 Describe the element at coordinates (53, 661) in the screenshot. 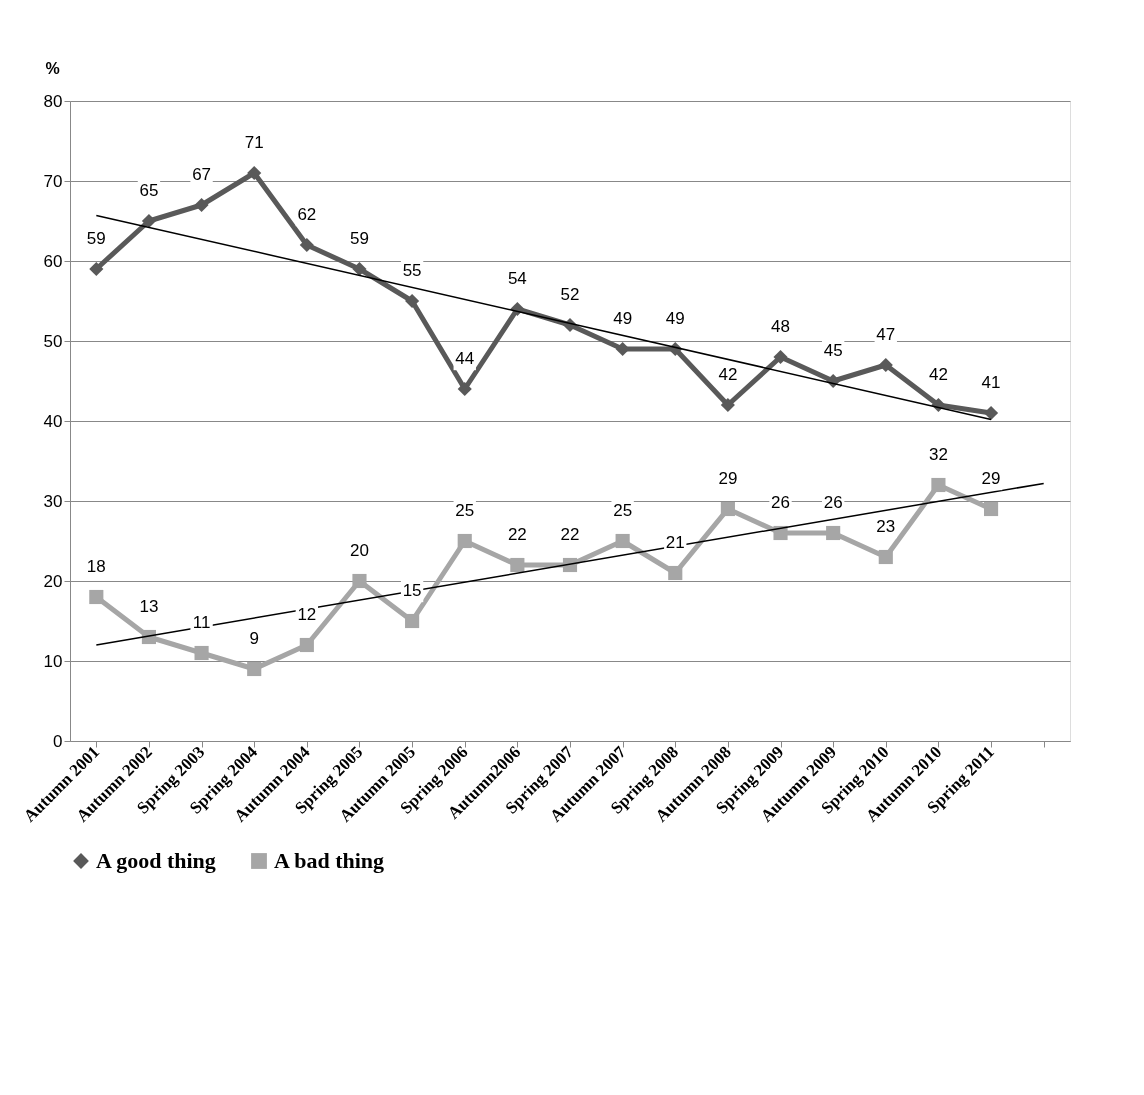

I see `y-tick-label: 10` at that location.